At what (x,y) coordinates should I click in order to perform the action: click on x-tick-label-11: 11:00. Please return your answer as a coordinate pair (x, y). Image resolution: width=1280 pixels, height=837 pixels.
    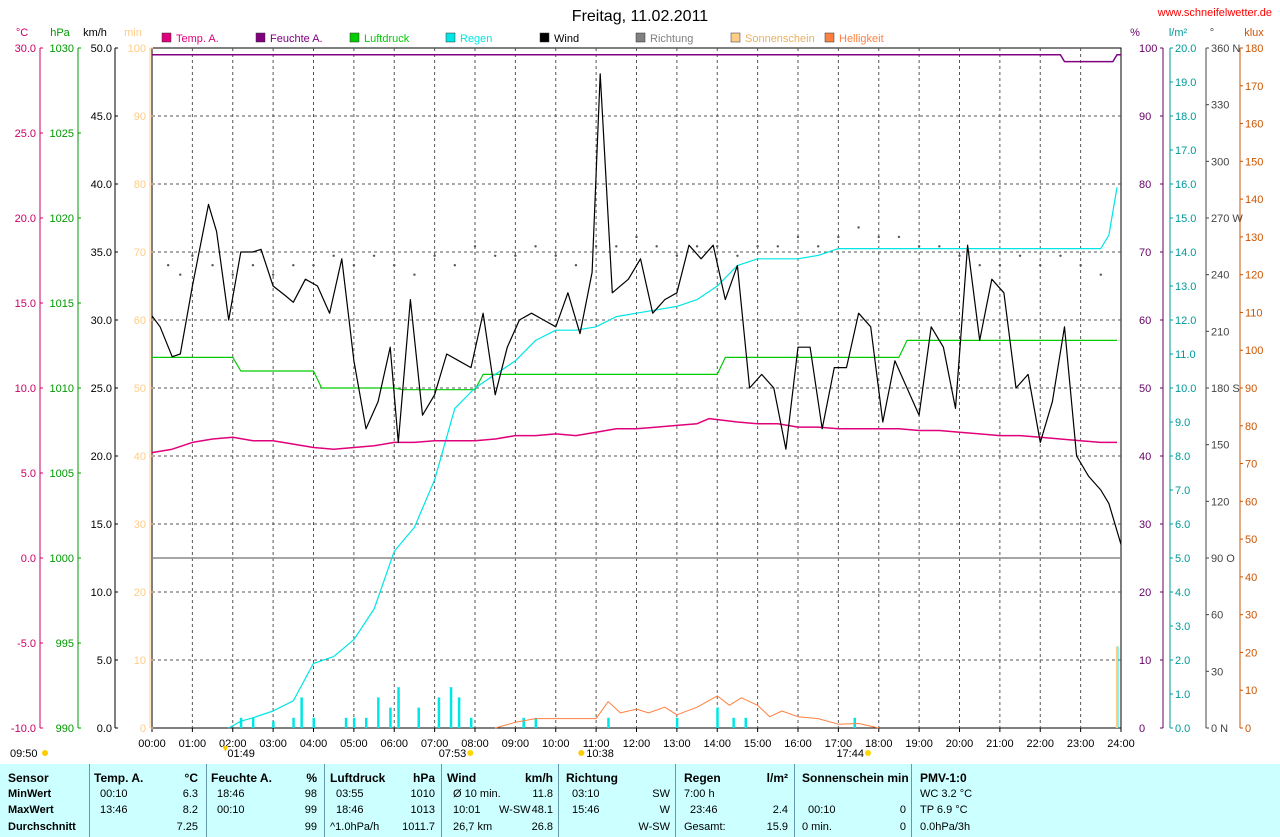
    Looking at the image, I should click on (596, 744).